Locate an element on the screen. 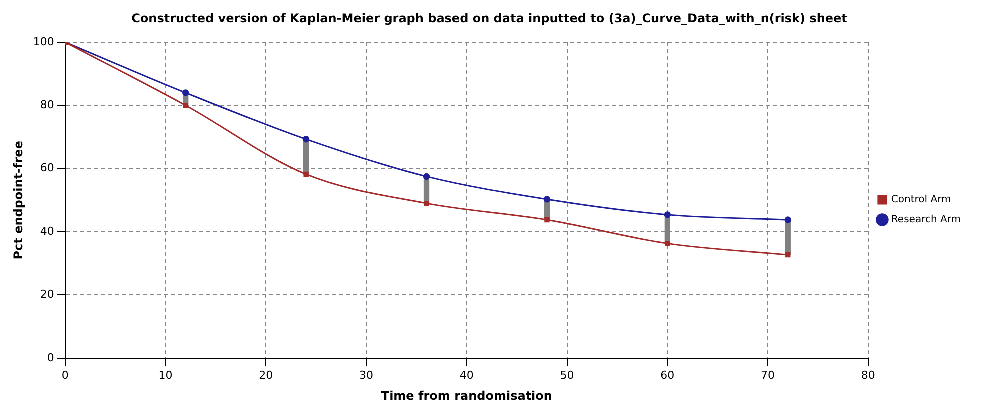 This screenshot has width=999, height=416. y-tick-label: 80 is located at coordinates (47, 105).